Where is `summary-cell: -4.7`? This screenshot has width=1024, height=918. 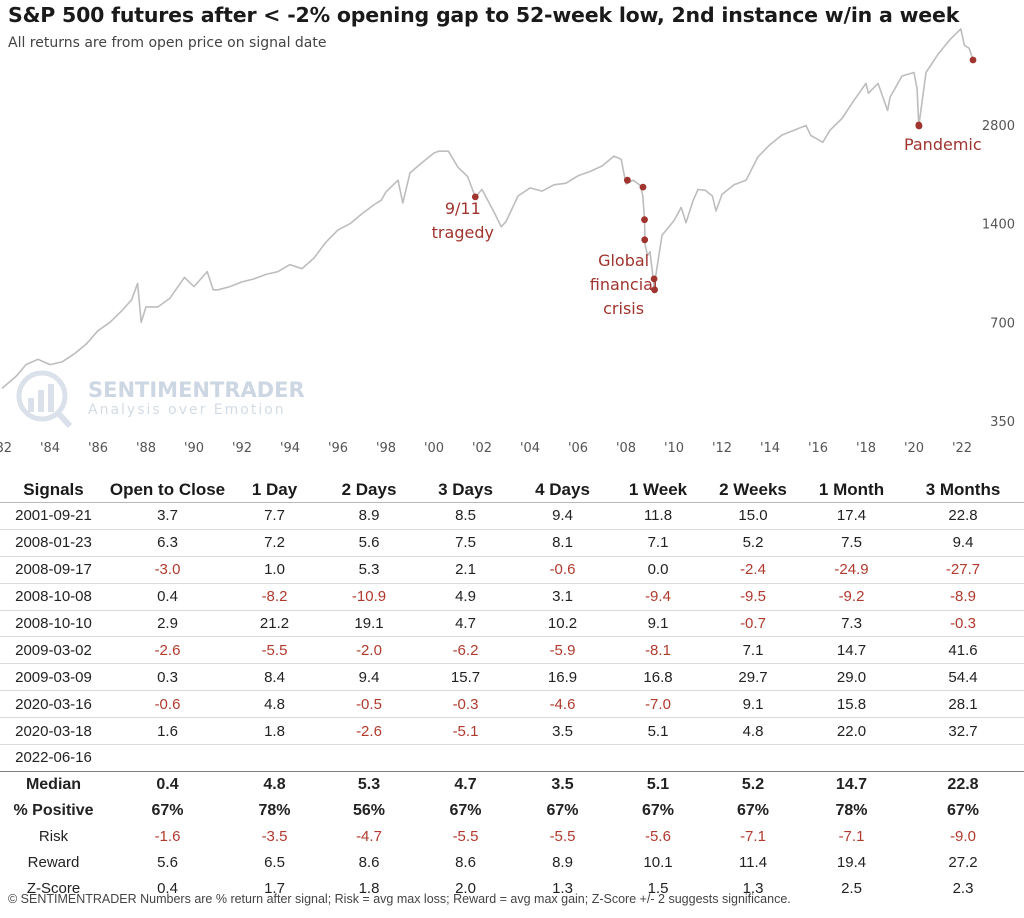
summary-cell: -4.7 is located at coordinates (369, 837).